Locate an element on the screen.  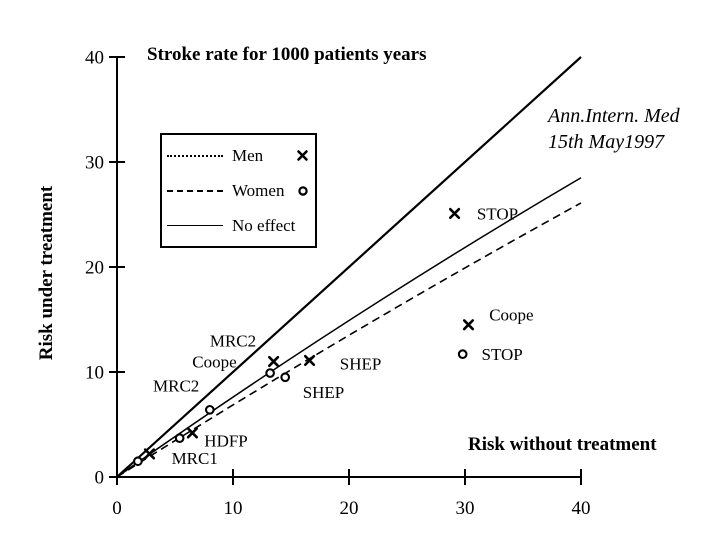
citation-line-2: 15th May1997 is located at coordinates (606, 142).